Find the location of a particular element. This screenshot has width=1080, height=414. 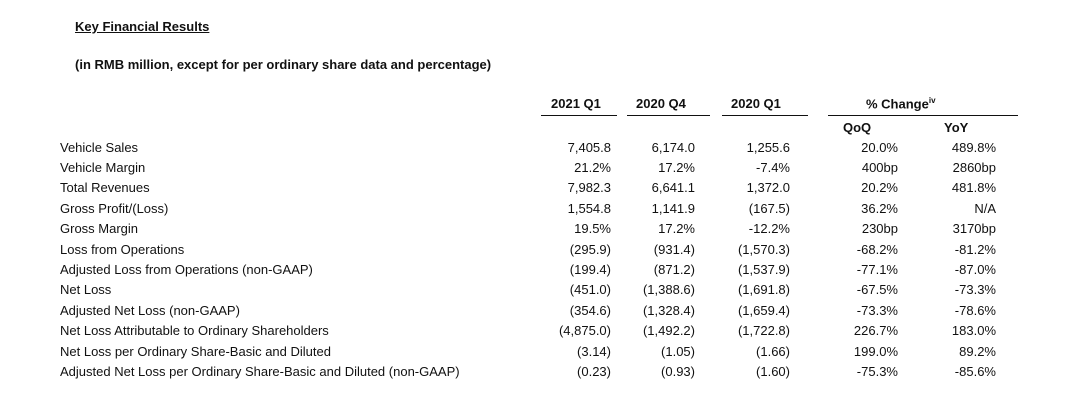

cell-yoy: 481.8% is located at coordinates (973, 188).